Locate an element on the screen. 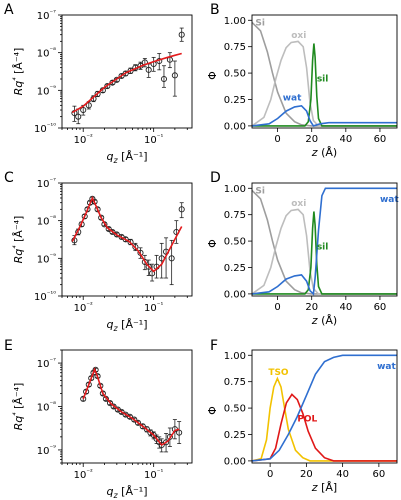  panel-b-y-tick-label: 1.00 is located at coordinates (235, 21).